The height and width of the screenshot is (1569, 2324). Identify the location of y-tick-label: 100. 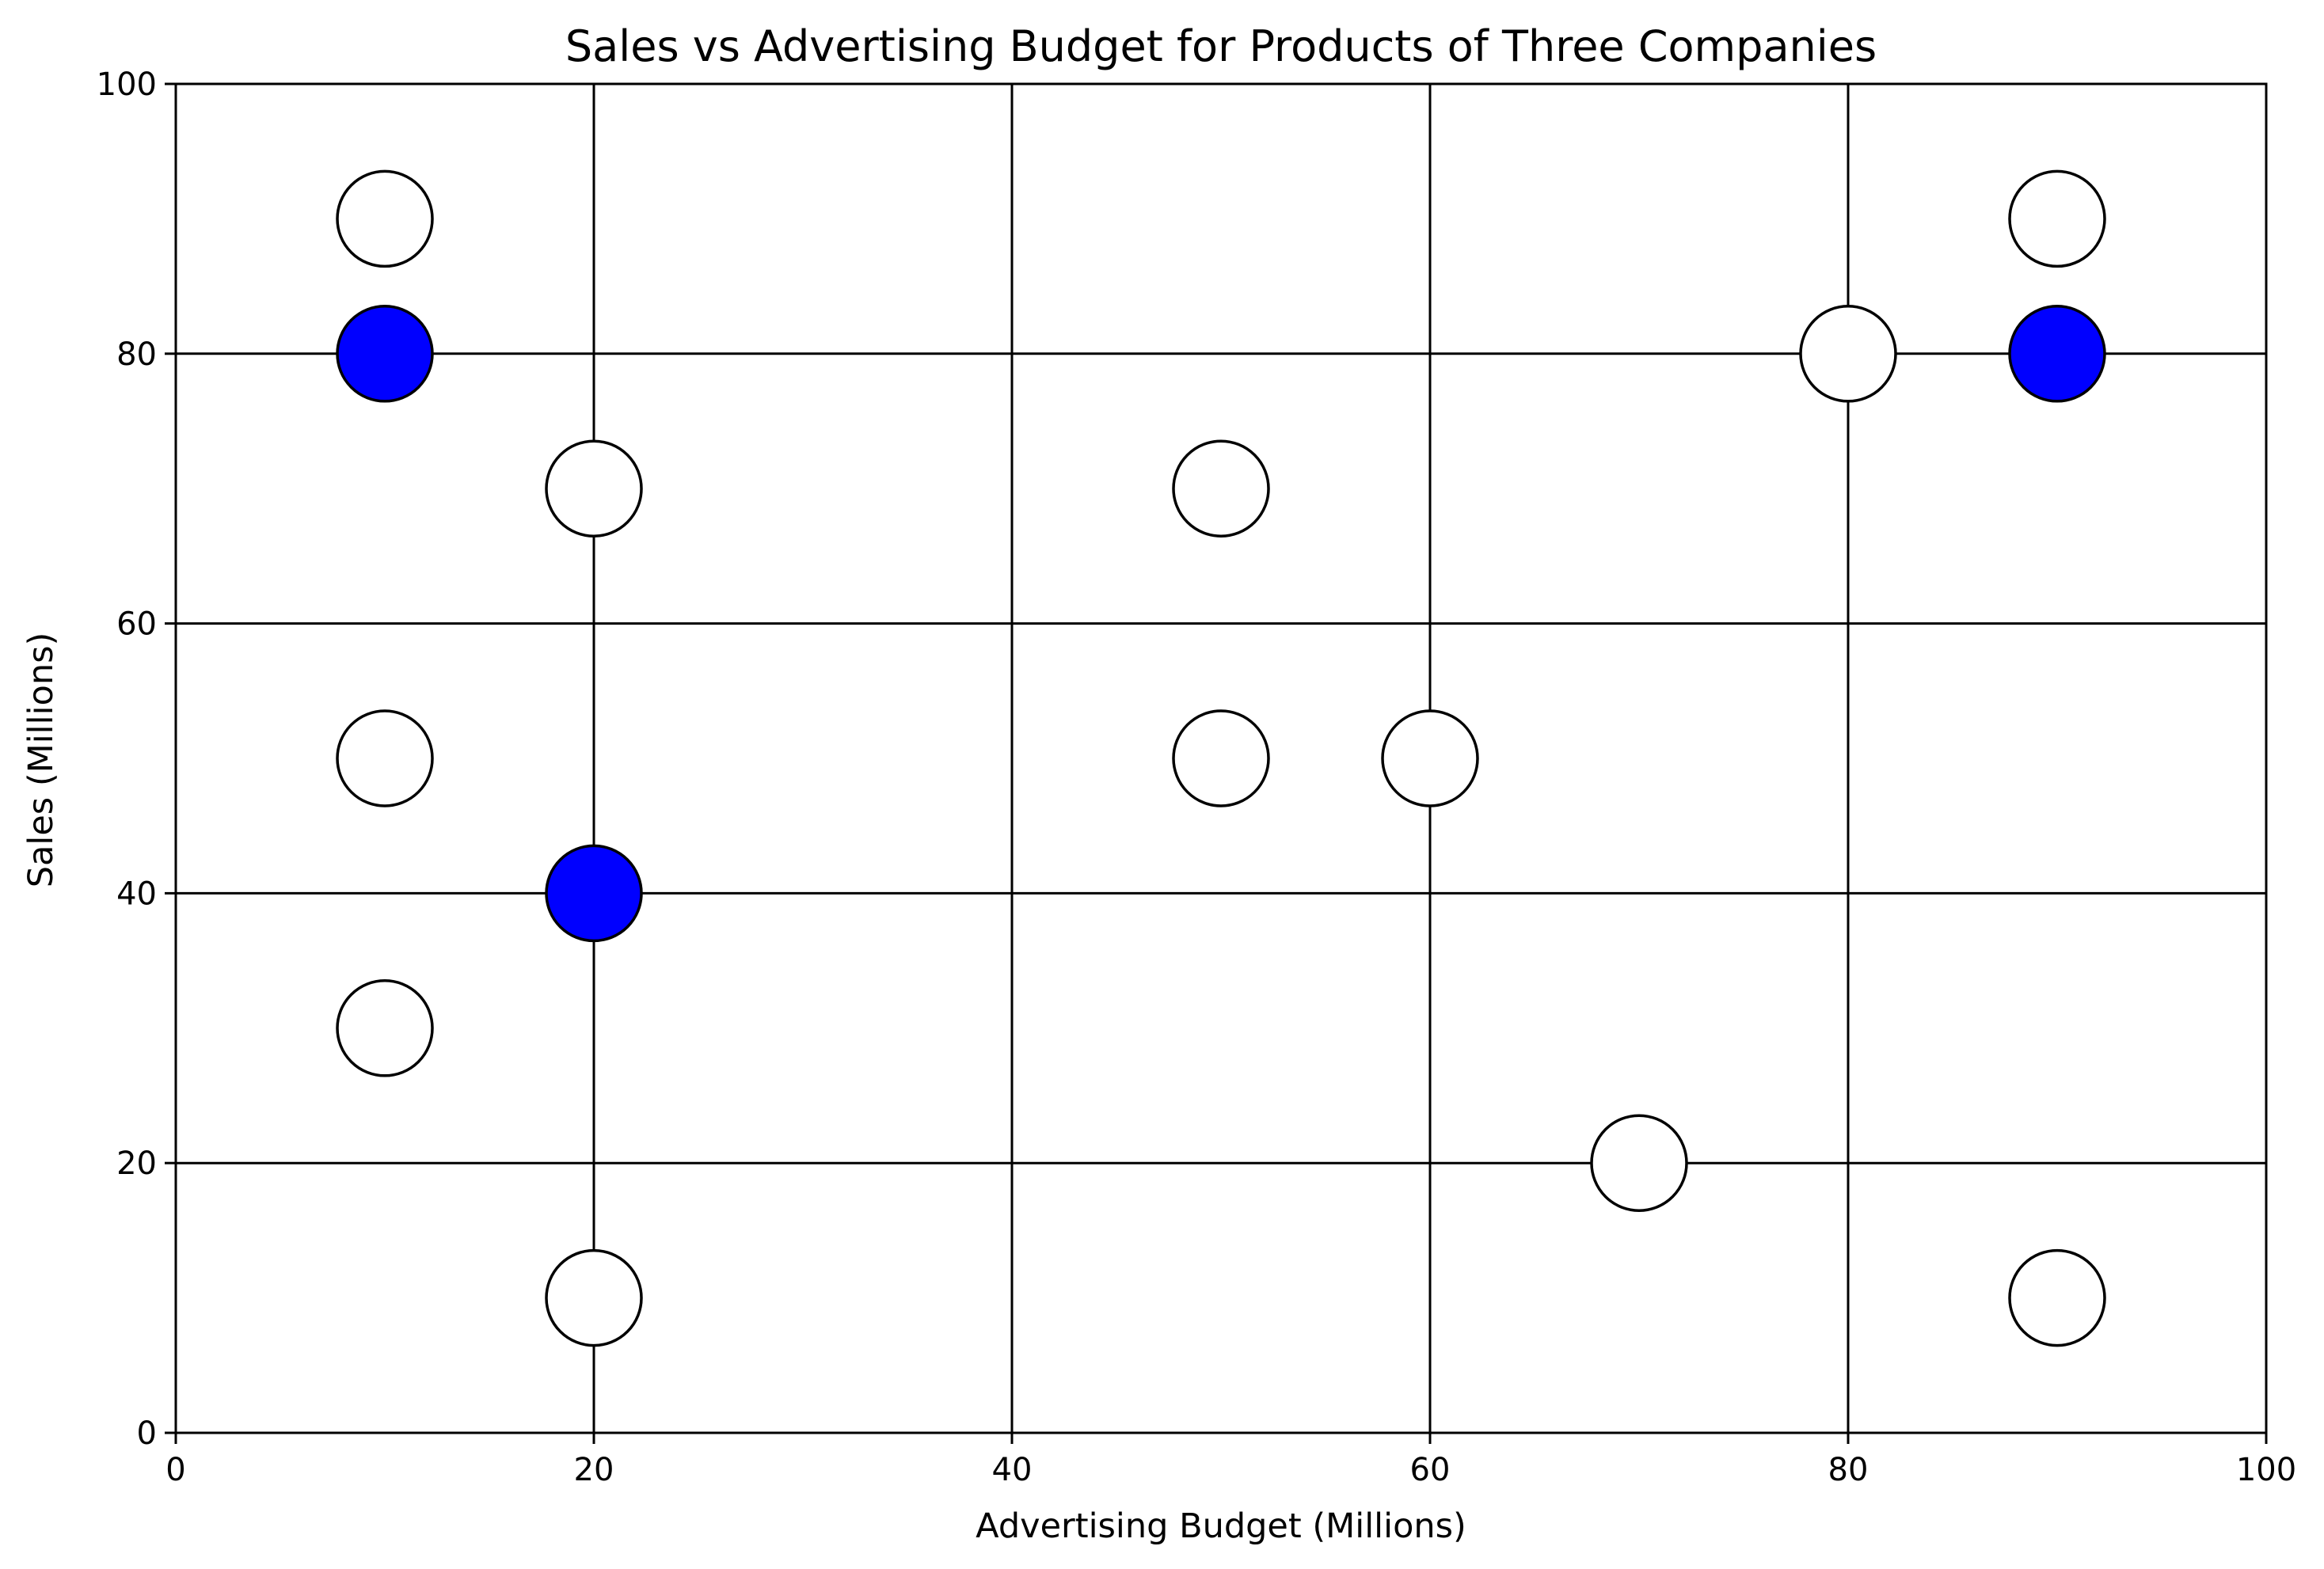
(127, 84).